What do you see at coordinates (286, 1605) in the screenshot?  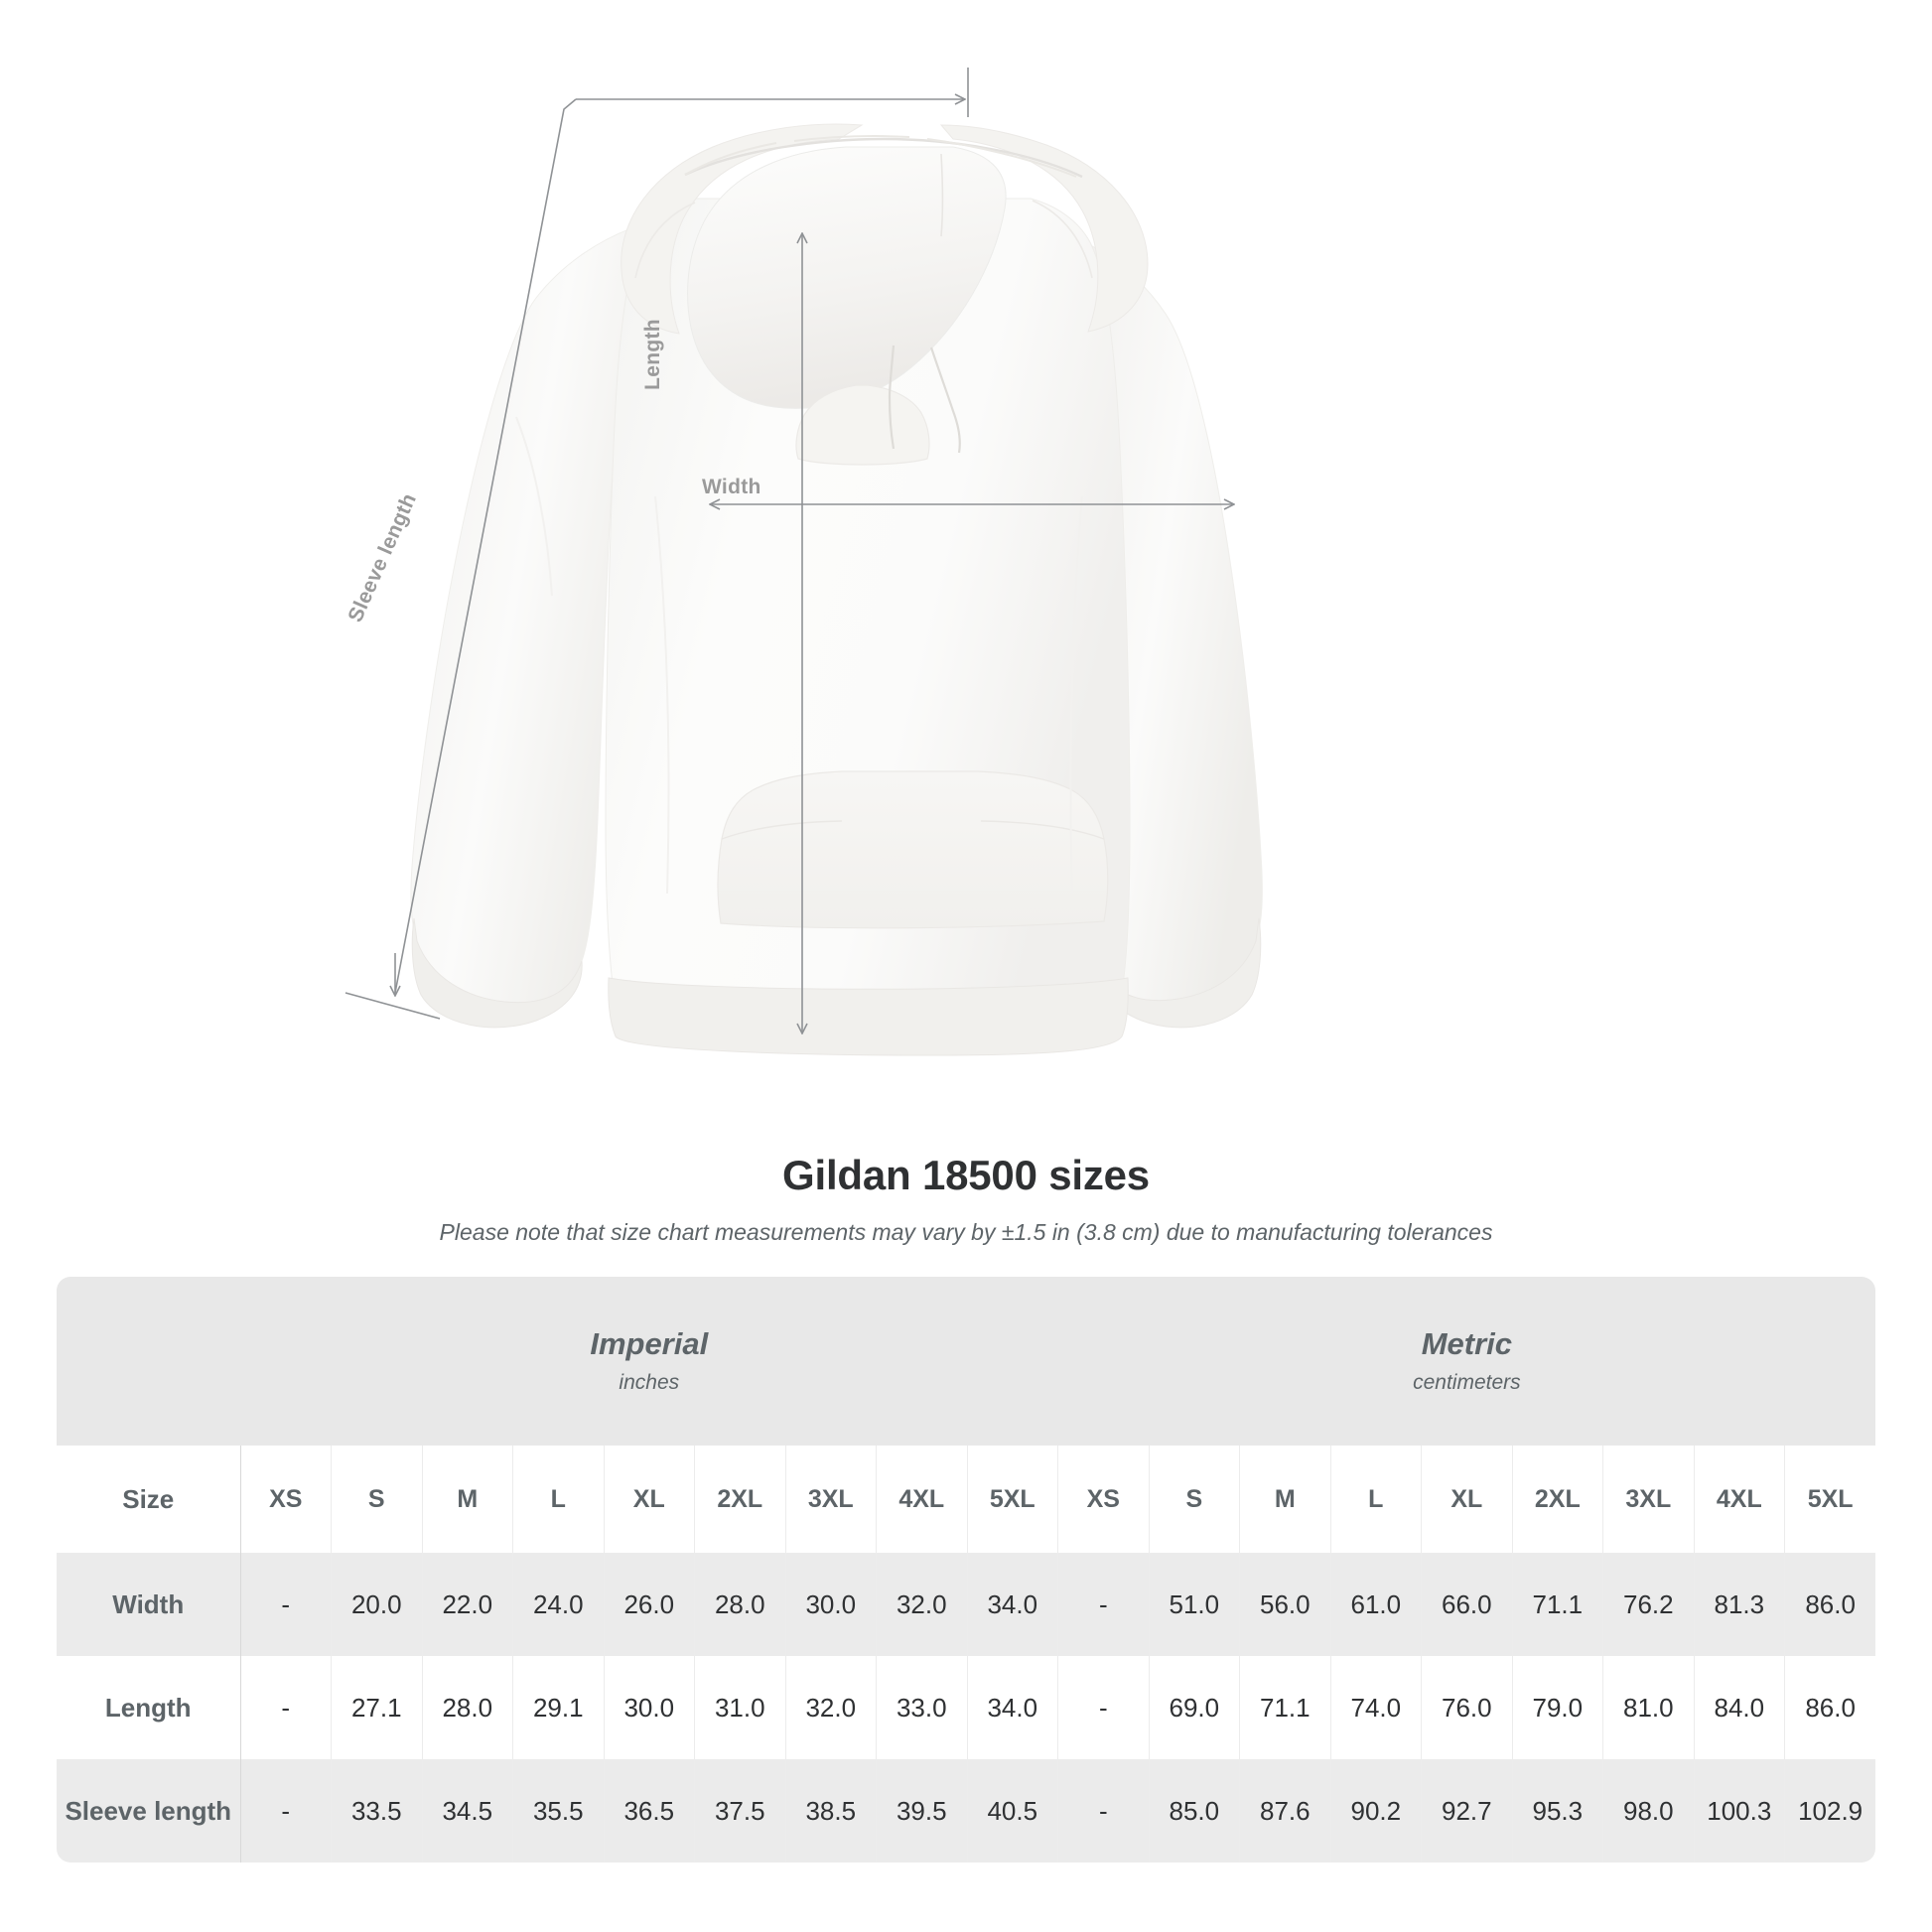 I see `cell-width-imperial-xs: -` at bounding box center [286, 1605].